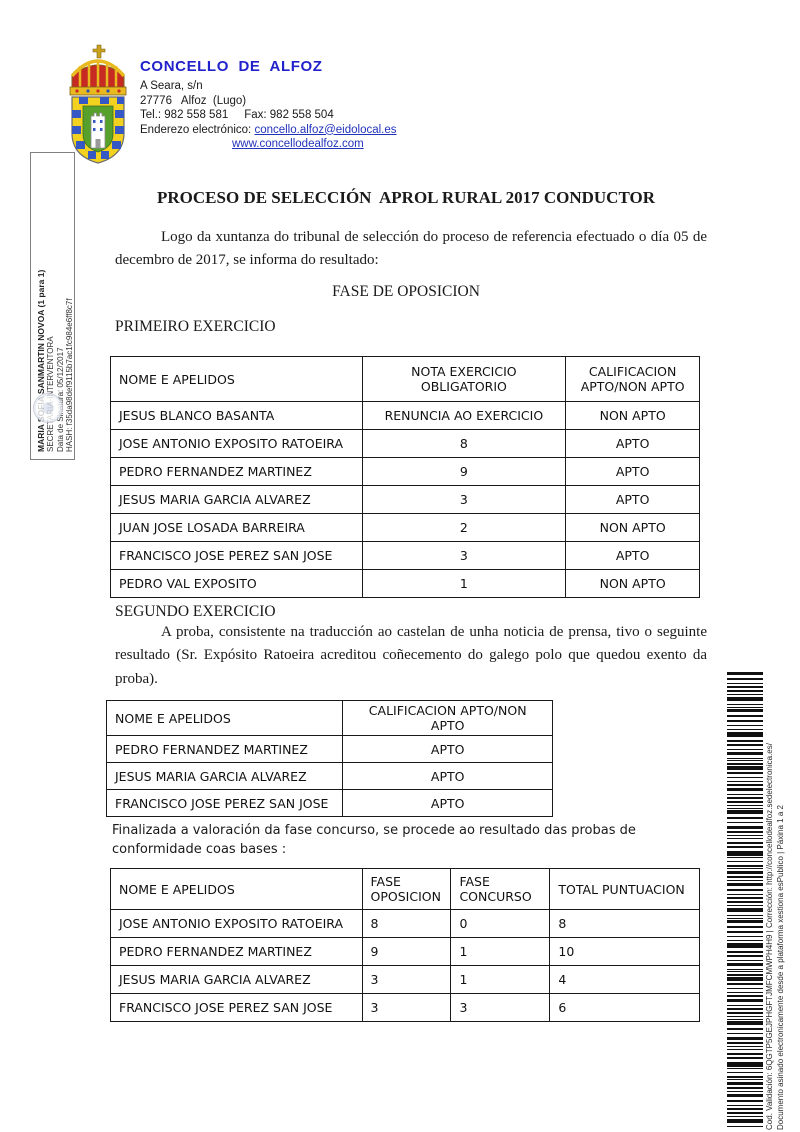 Image resolution: width=800 pixels, height=1132 pixels. I want to click on phase-heading: FASE DE OPOSICION, so click(406, 291).